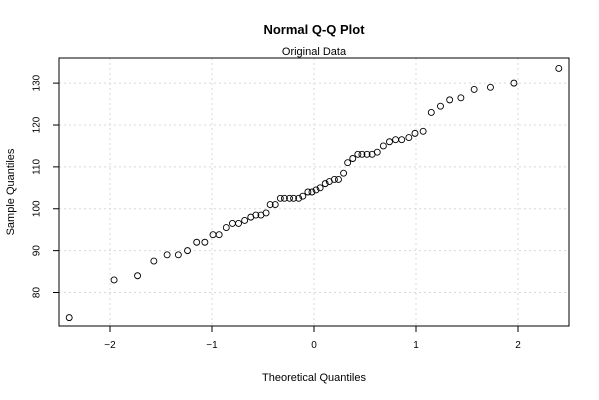  I want to click on y-tick-label: 110, so click(37, 166).